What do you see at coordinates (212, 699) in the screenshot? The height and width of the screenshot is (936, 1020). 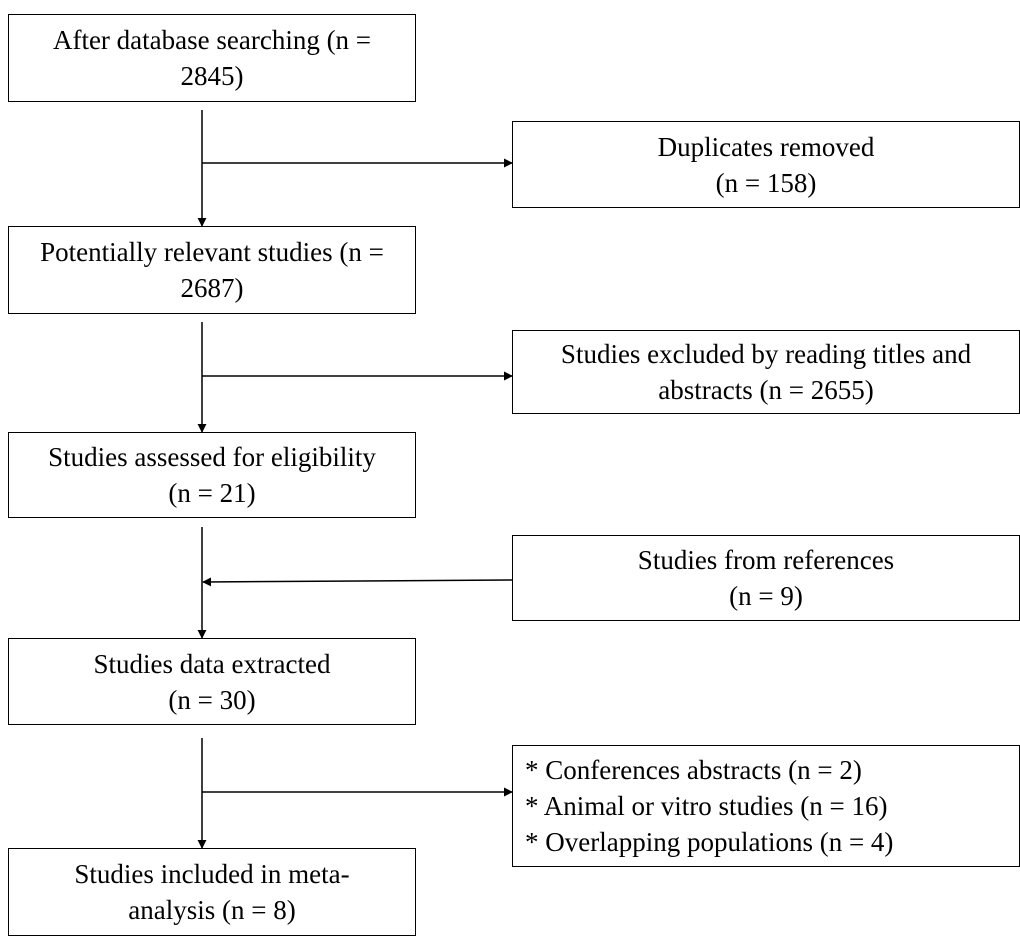 I see `box-line: (n = 30)` at bounding box center [212, 699].